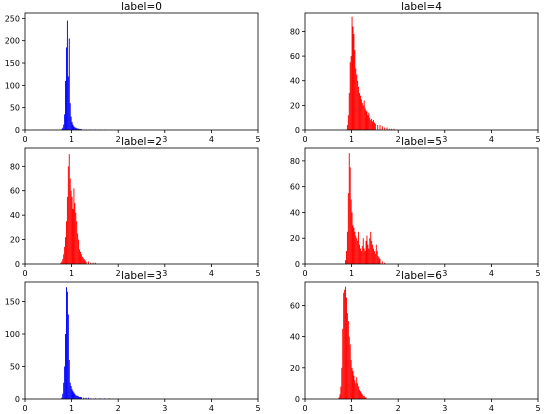 Image resolution: width=550 pixels, height=414 pixels. I want to click on y-tick-label: 50, so click(15, 108).